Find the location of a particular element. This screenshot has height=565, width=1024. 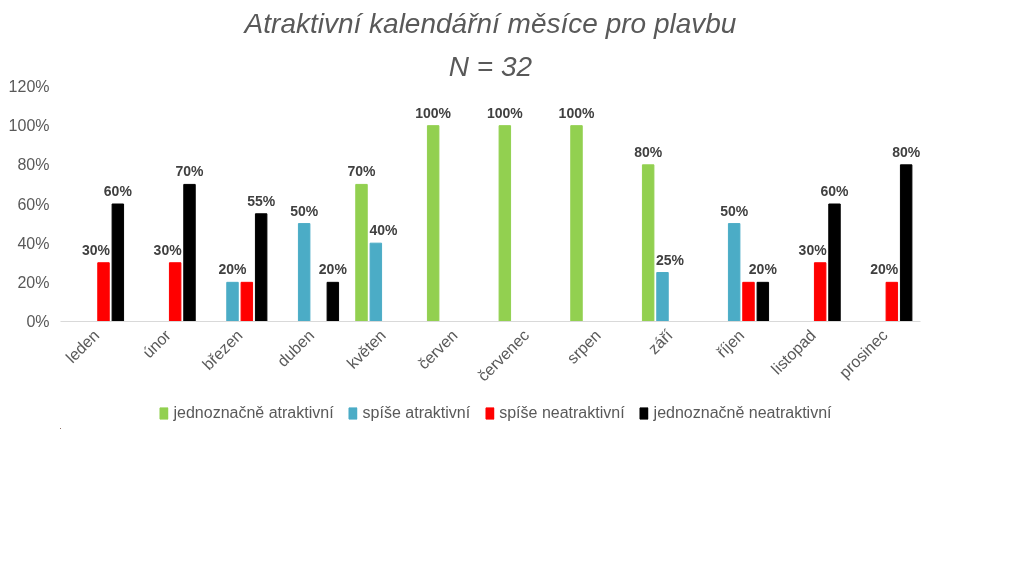

chart-subtitle: N = 32 is located at coordinates (490, 66).